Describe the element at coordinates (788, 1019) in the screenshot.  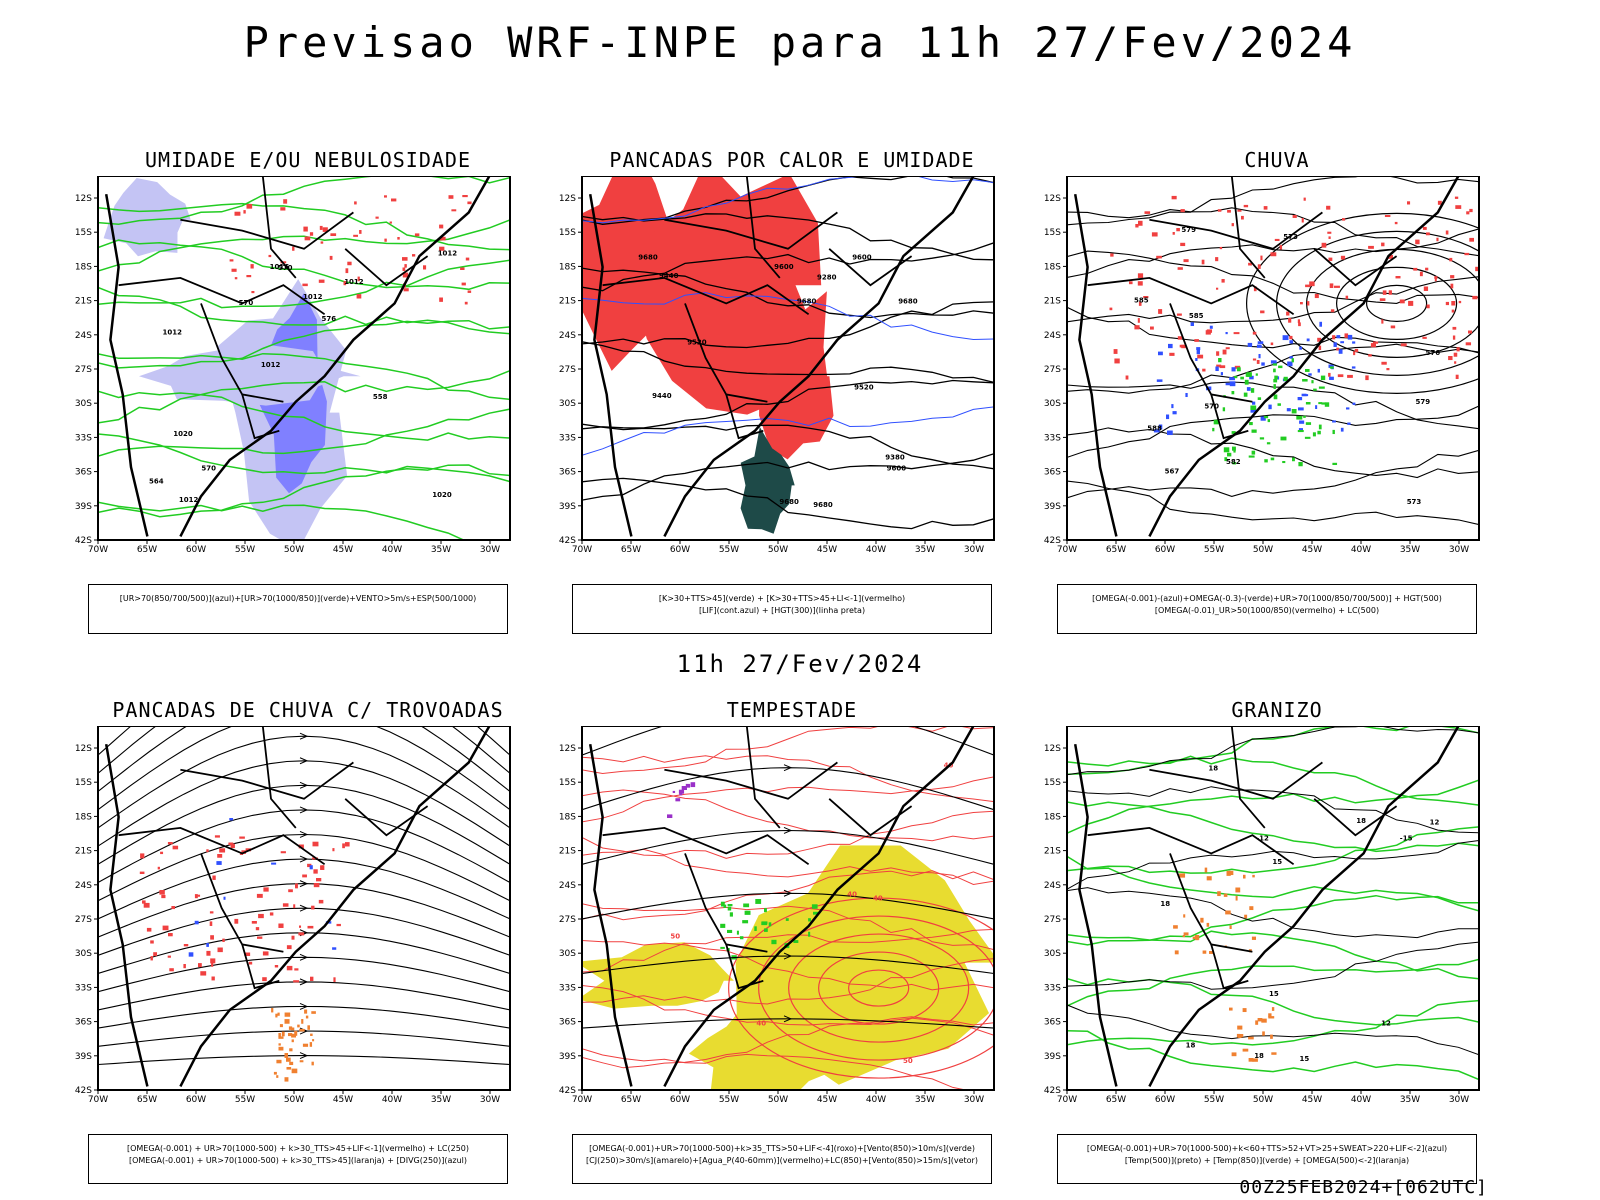
I see `streamline-arrow` at that location.